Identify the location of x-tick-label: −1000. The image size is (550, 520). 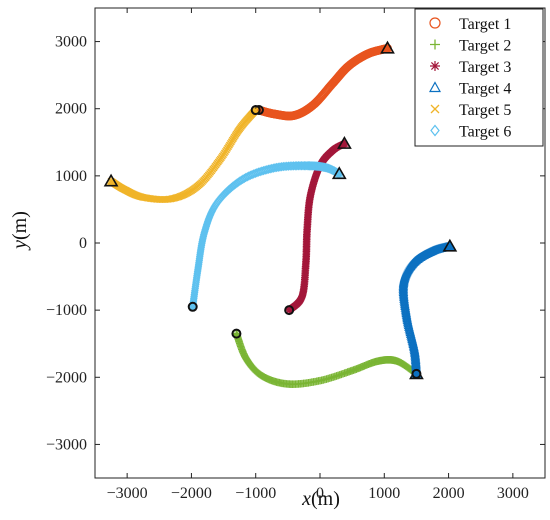
(255, 493).